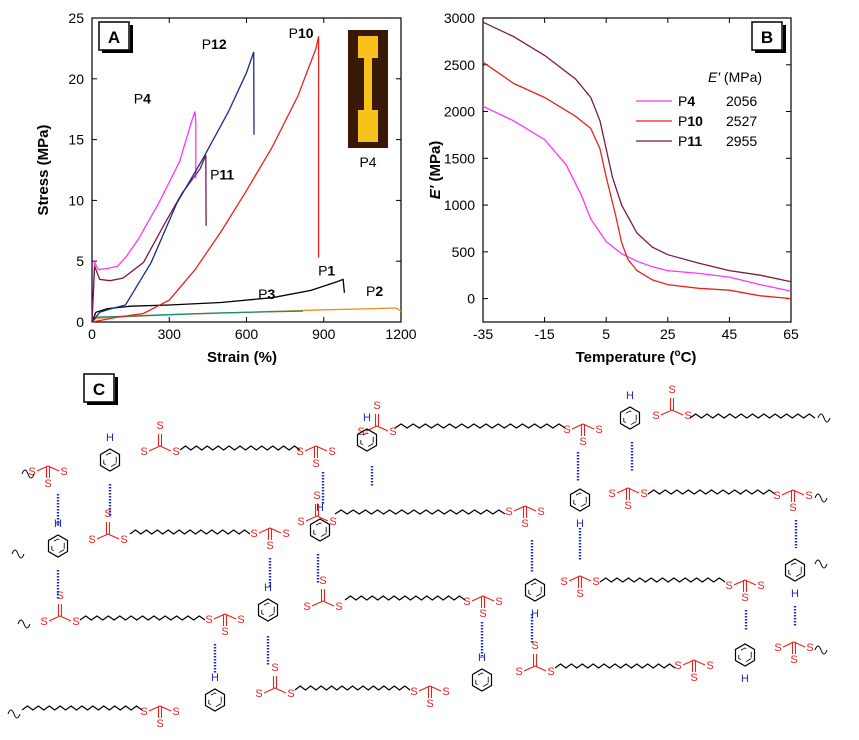 This screenshot has width=859, height=740. Describe the element at coordinates (247, 334) in the screenshot. I see `x-tick-label-a: 600` at that location.